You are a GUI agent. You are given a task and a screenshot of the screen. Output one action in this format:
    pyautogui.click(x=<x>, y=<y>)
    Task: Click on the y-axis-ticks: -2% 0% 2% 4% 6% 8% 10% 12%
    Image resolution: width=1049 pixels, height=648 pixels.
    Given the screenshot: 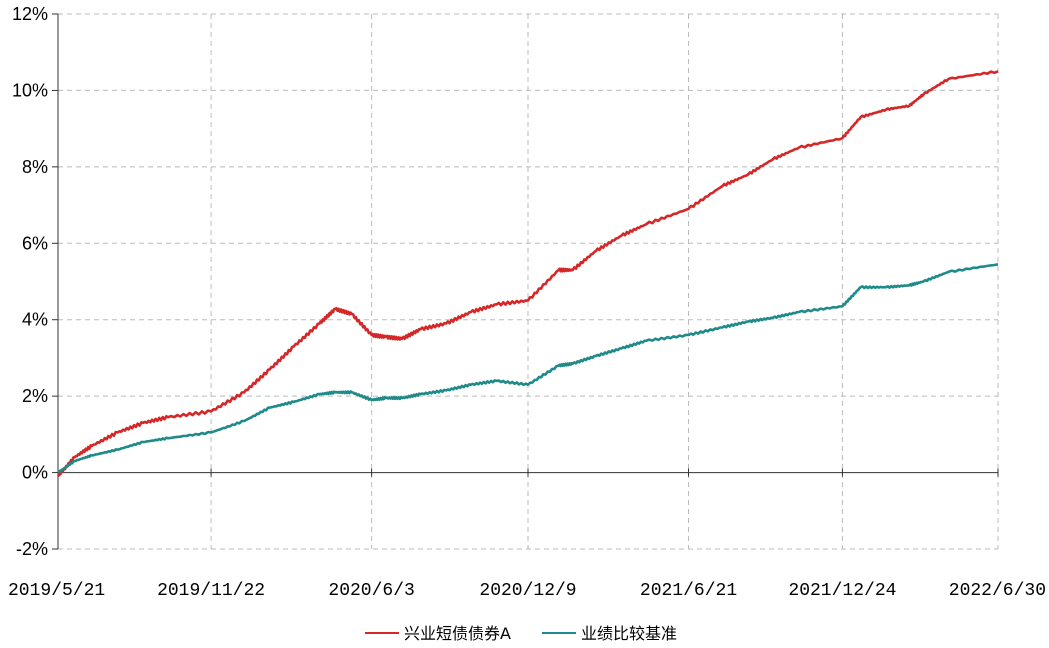 What is the action you would take?
    pyautogui.click(x=35, y=281)
    